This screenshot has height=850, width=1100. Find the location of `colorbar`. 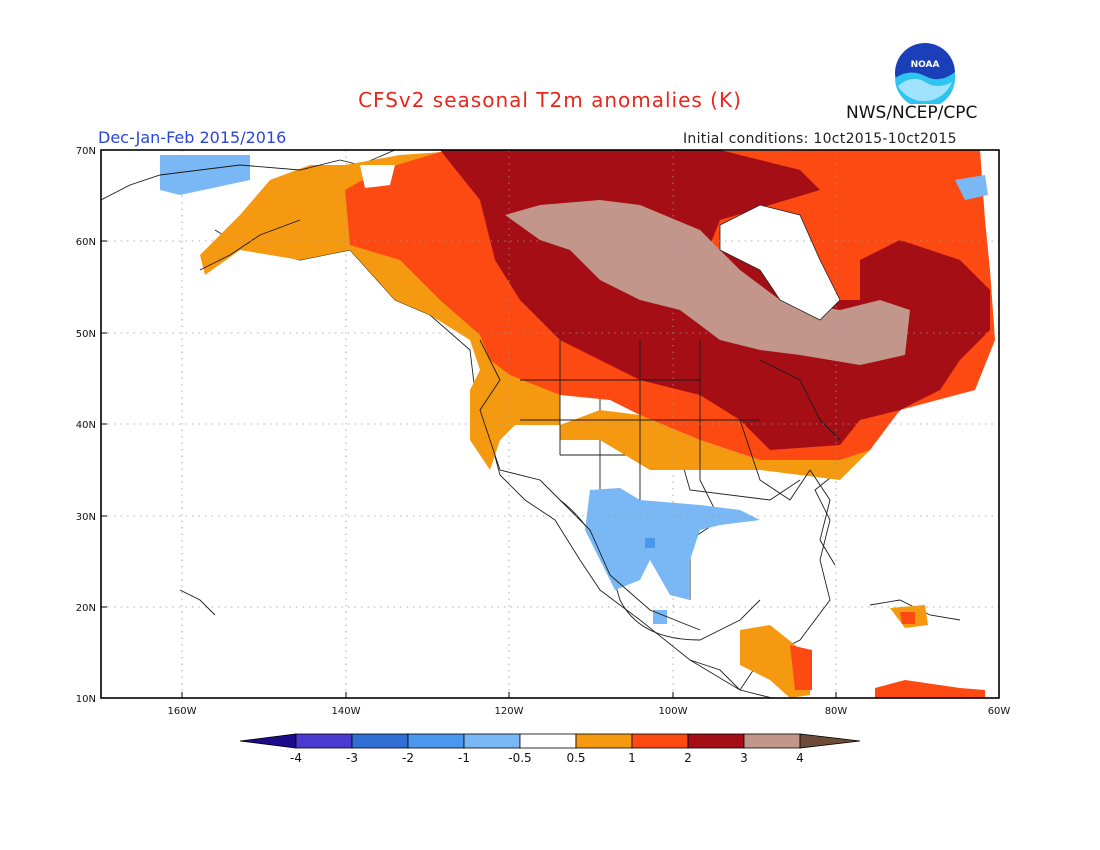

colorbar is located at coordinates (550, 741).